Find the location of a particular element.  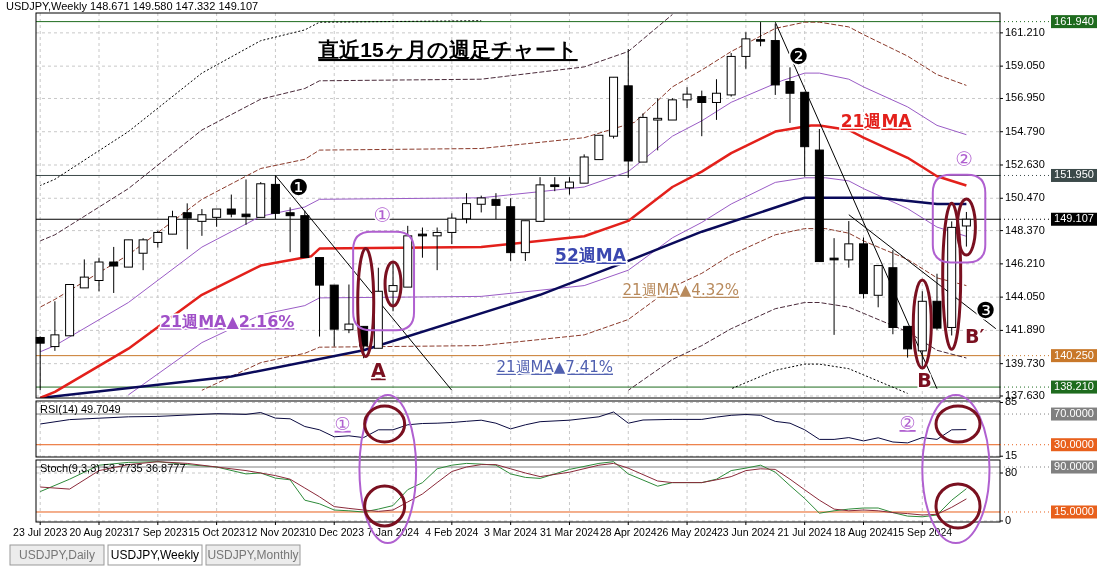

annotation: ❶ is located at coordinates (298, 187).